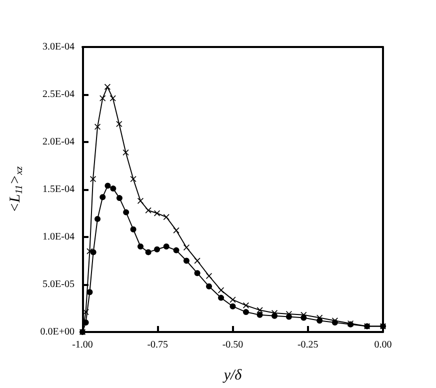  I want to click on x-tick-label: -1.00, so click(82, 345).